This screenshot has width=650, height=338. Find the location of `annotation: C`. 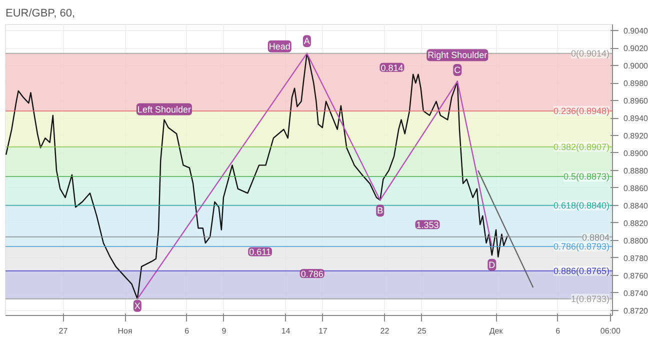

annotation: C is located at coordinates (458, 69).